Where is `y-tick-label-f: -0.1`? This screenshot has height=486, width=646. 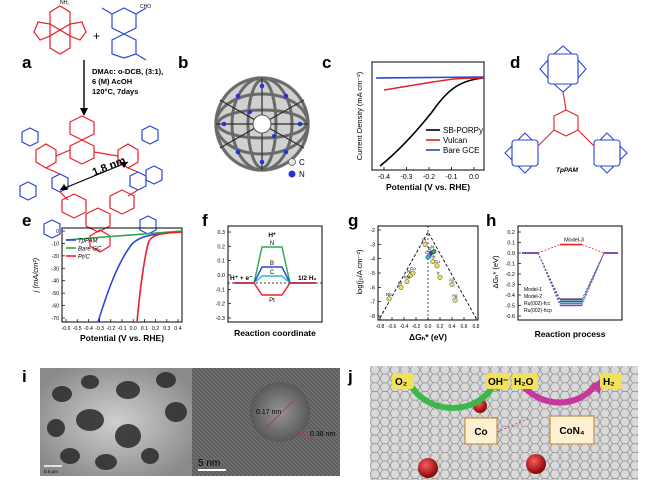
y-tick-label-f: -0.1 is located at coordinates (220, 290).